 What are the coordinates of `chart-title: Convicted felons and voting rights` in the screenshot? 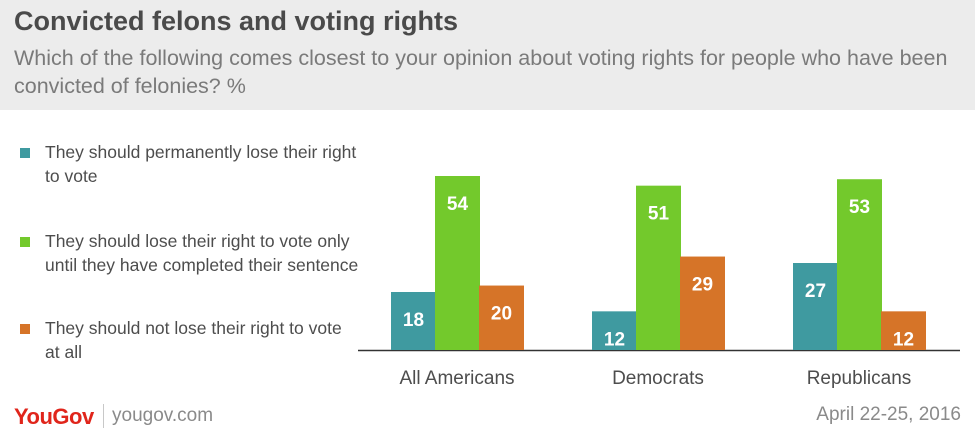 It's located at (236, 21).